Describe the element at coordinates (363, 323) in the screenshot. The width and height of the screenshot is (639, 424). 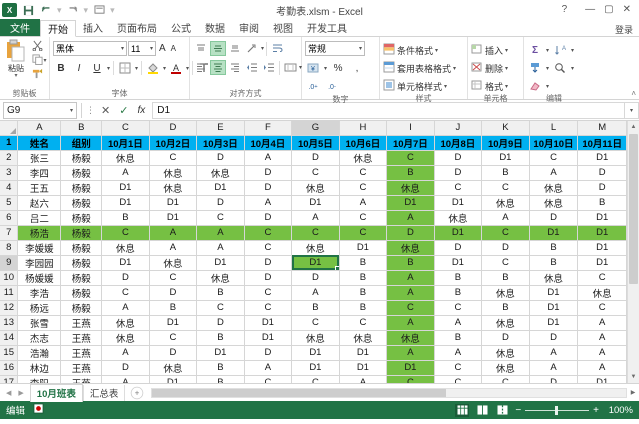
I see `cell-H13: C` at that location.